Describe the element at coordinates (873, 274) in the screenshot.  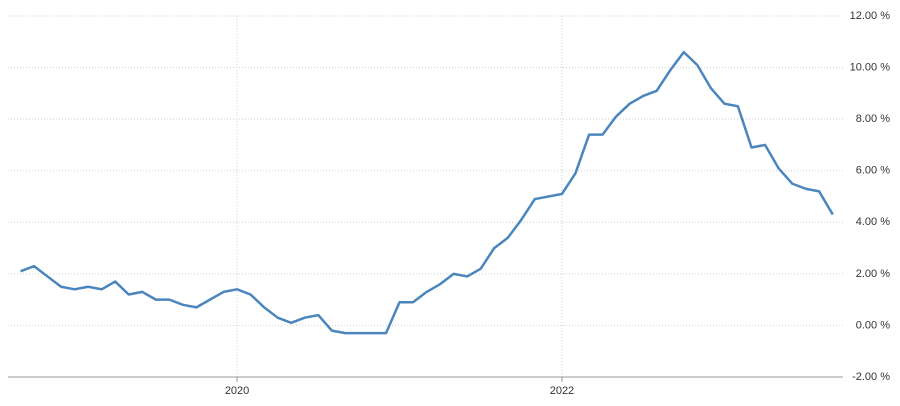
I see `y-tick-label: 2.00 %` at that location.